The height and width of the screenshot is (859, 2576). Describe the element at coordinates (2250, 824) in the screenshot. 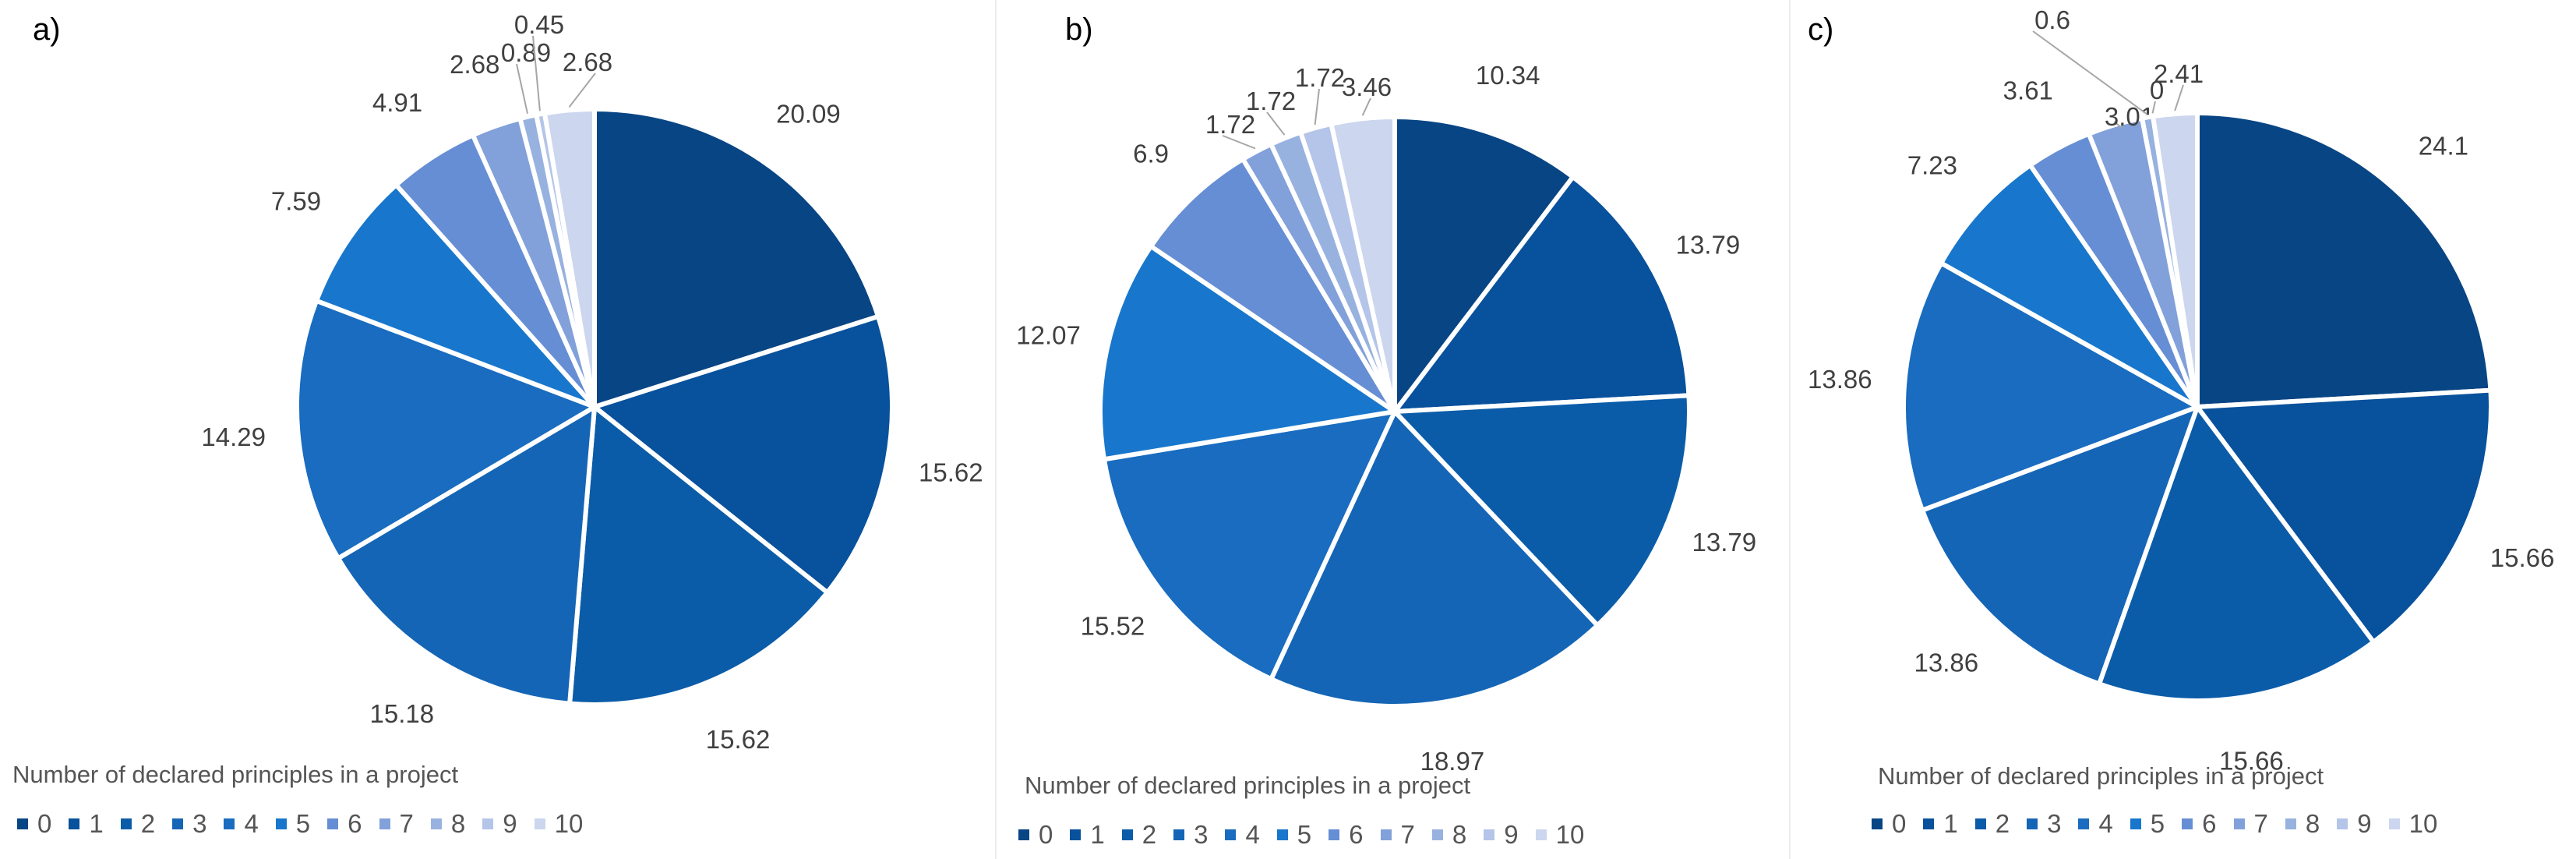

I see `legend-item-7: 7` at that location.